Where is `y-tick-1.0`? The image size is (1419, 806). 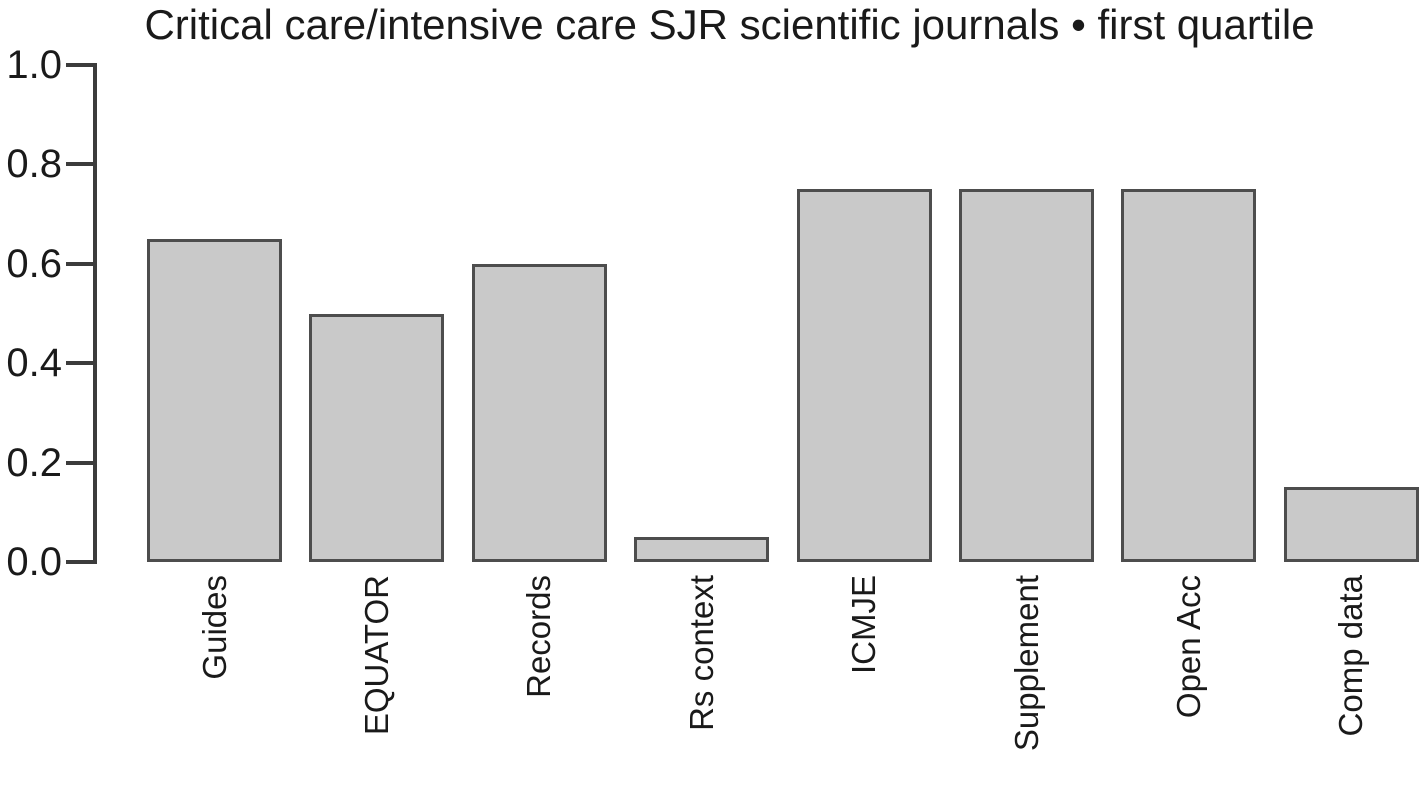 y-tick-1.0 is located at coordinates (80, 65).